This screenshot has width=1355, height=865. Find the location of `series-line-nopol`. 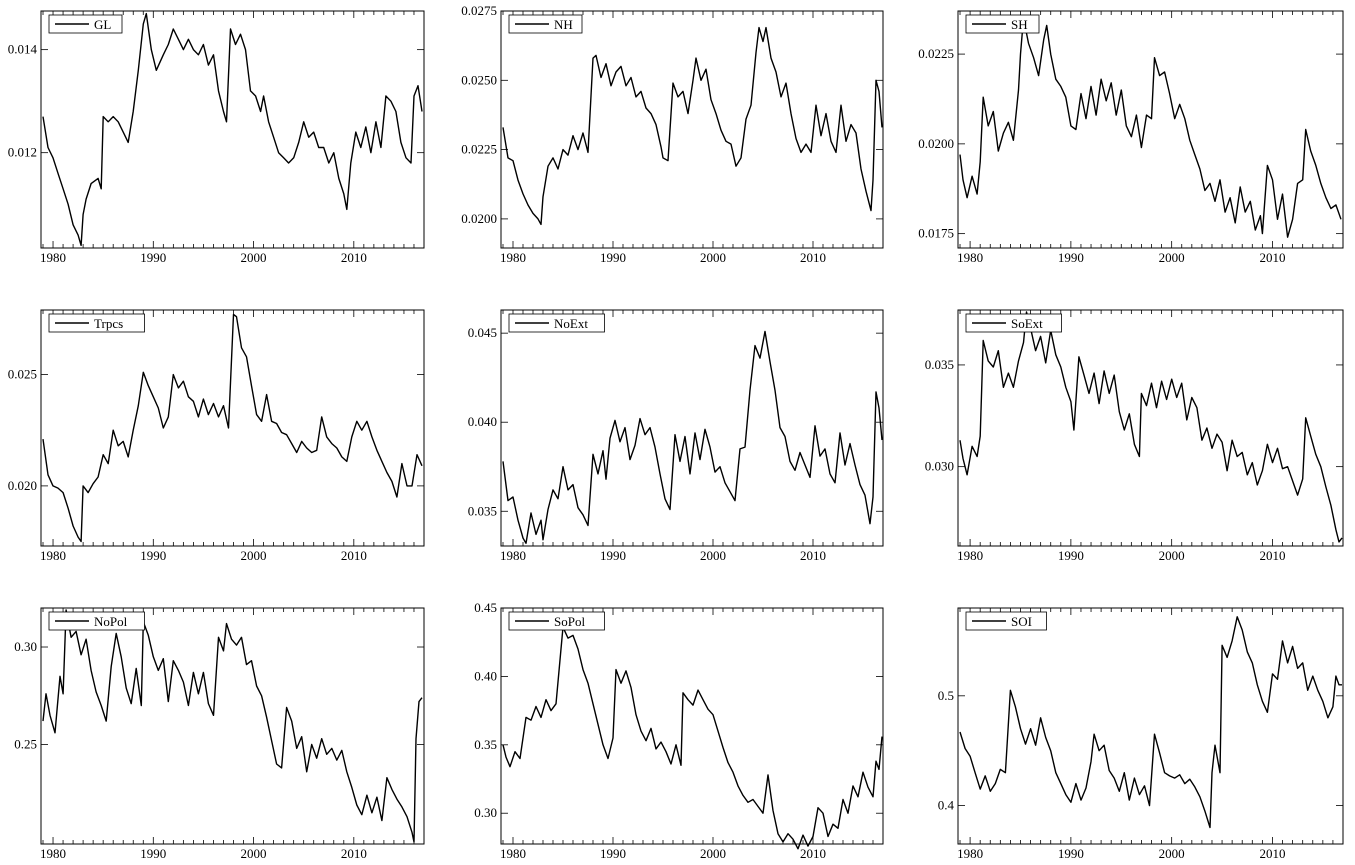

series-line-nopol is located at coordinates (232, 726).